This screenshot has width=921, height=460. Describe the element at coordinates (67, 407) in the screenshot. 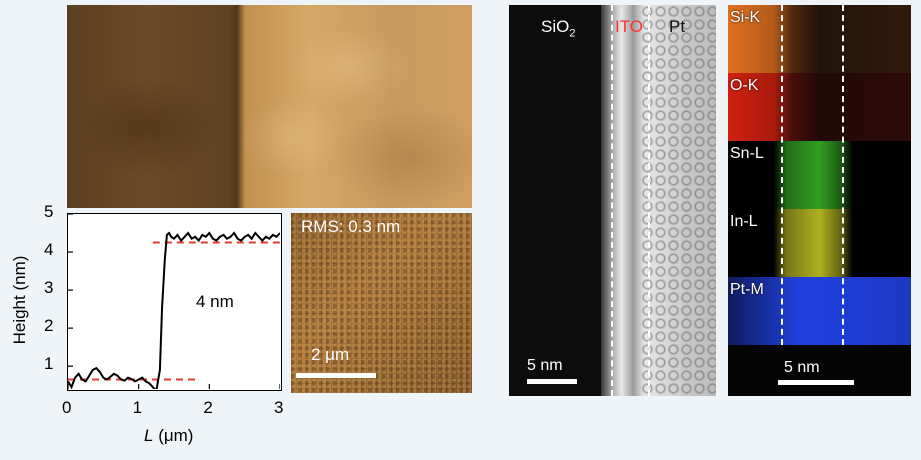

I see `x-tick-label: 0` at that location.